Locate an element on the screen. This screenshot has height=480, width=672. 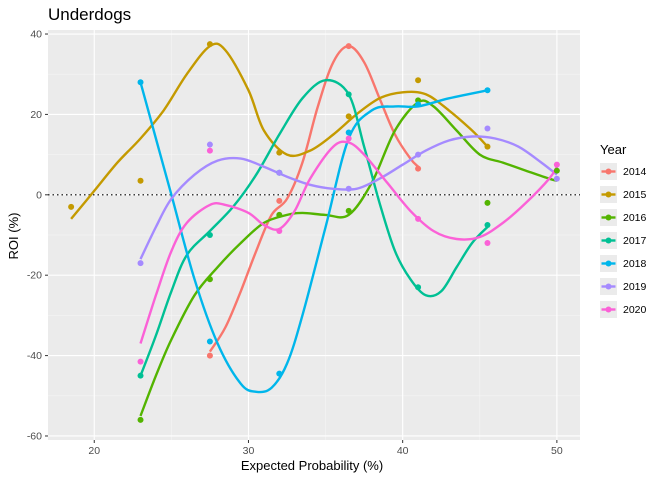
x-tick-label: 50 is located at coordinates (557, 451).